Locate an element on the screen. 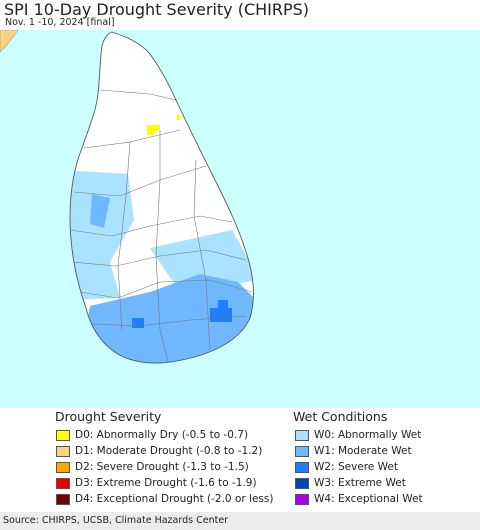 This screenshot has height=530, width=480. abnormally-wet-center is located at coordinates (202, 261).